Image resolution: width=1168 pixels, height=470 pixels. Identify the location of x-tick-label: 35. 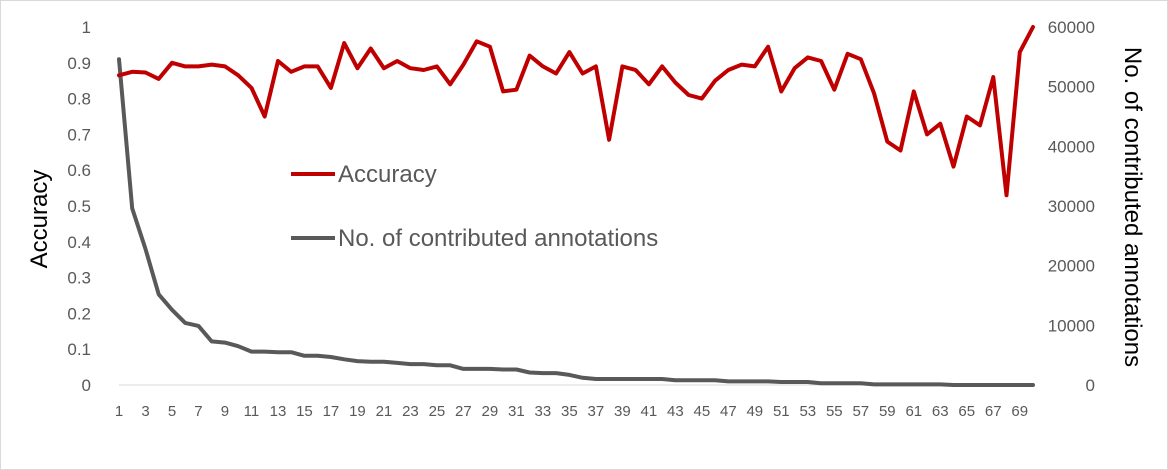
(569, 411).